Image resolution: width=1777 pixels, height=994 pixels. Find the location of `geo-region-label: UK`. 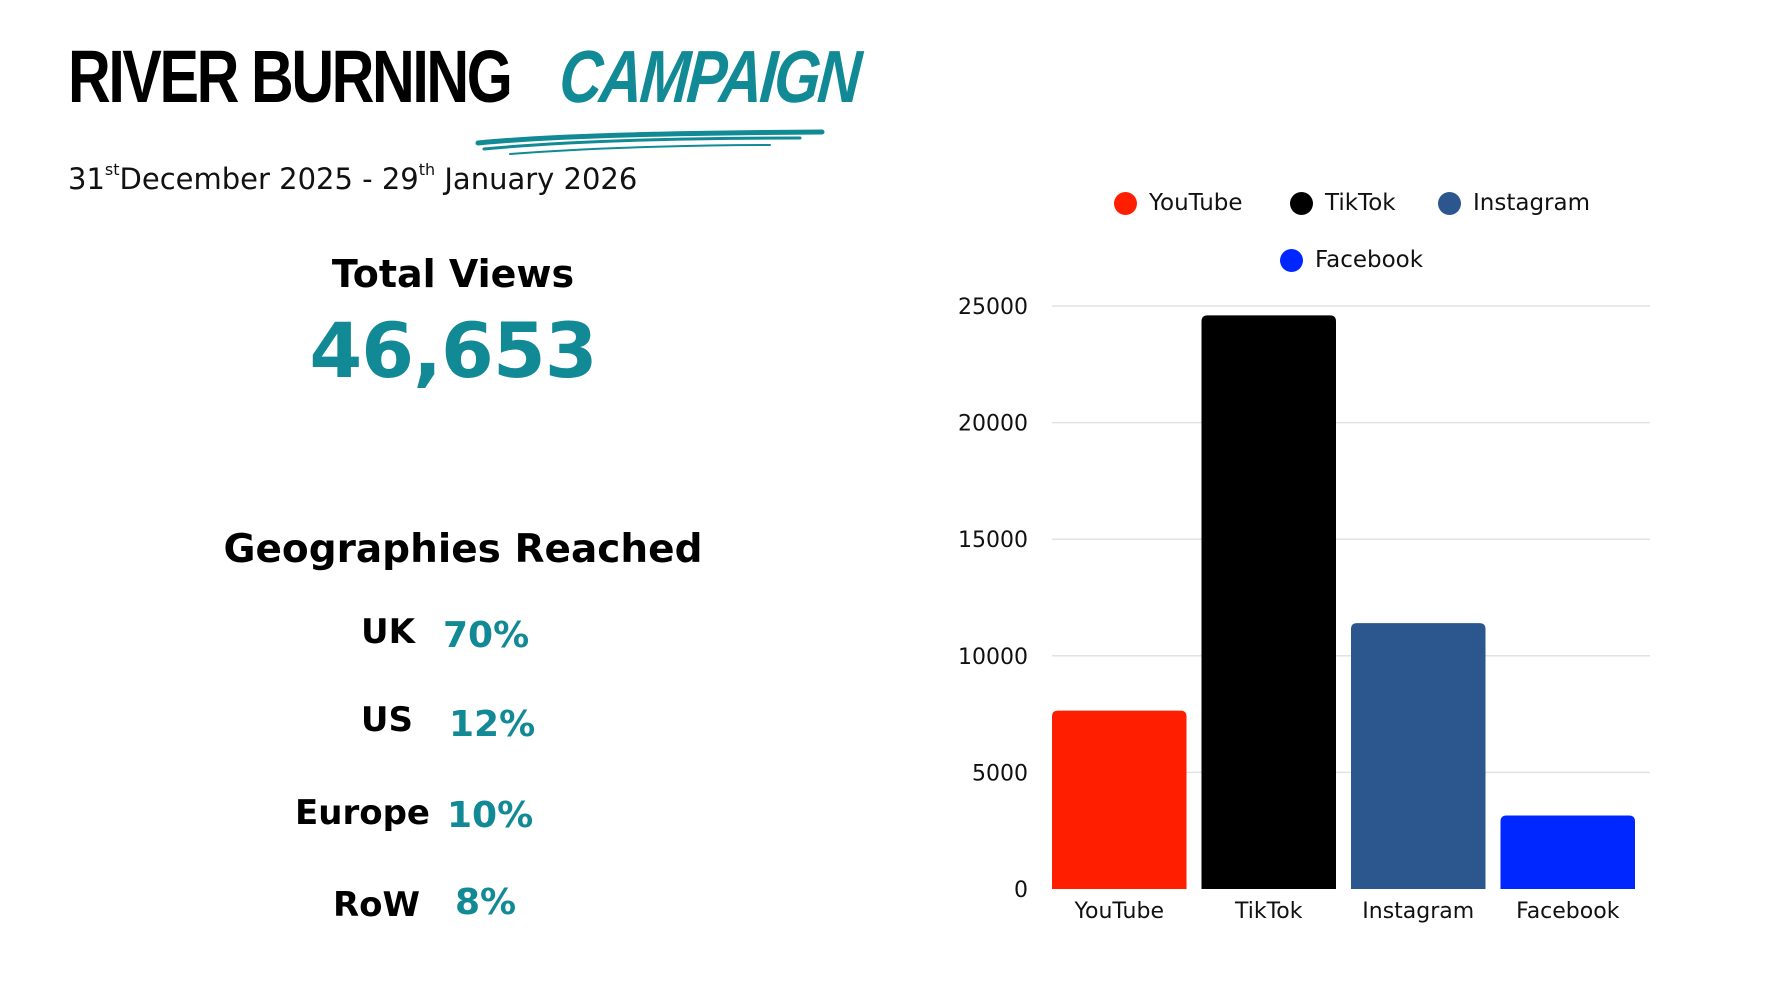

geo-region-label: UK is located at coordinates (388, 632).